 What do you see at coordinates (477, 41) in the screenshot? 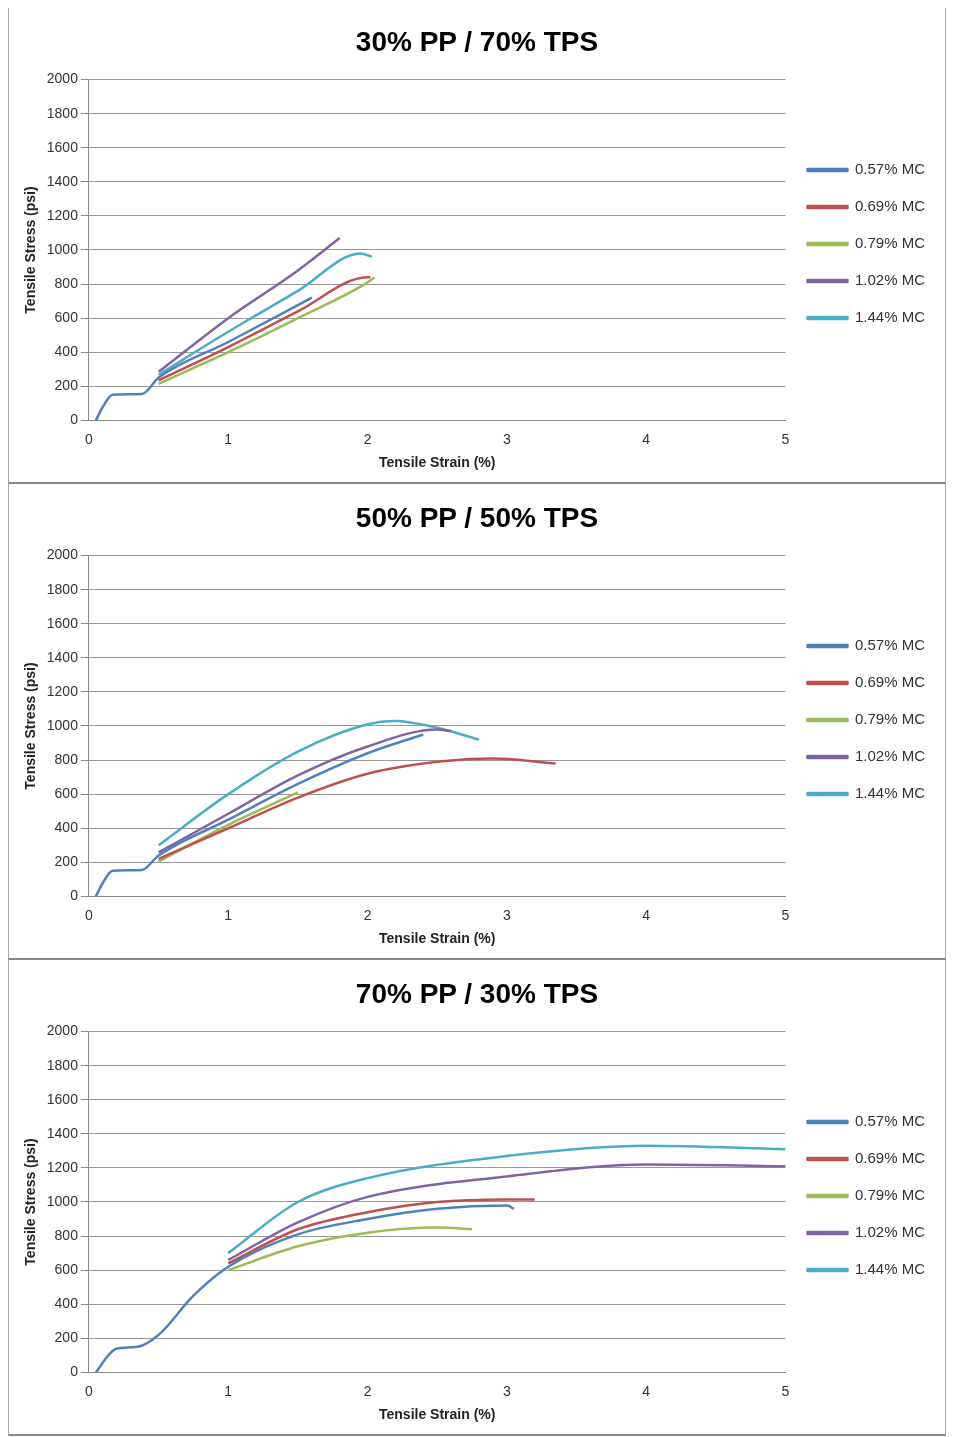
I see `chart-title: 30% PP / 70% TPS` at bounding box center [477, 41].